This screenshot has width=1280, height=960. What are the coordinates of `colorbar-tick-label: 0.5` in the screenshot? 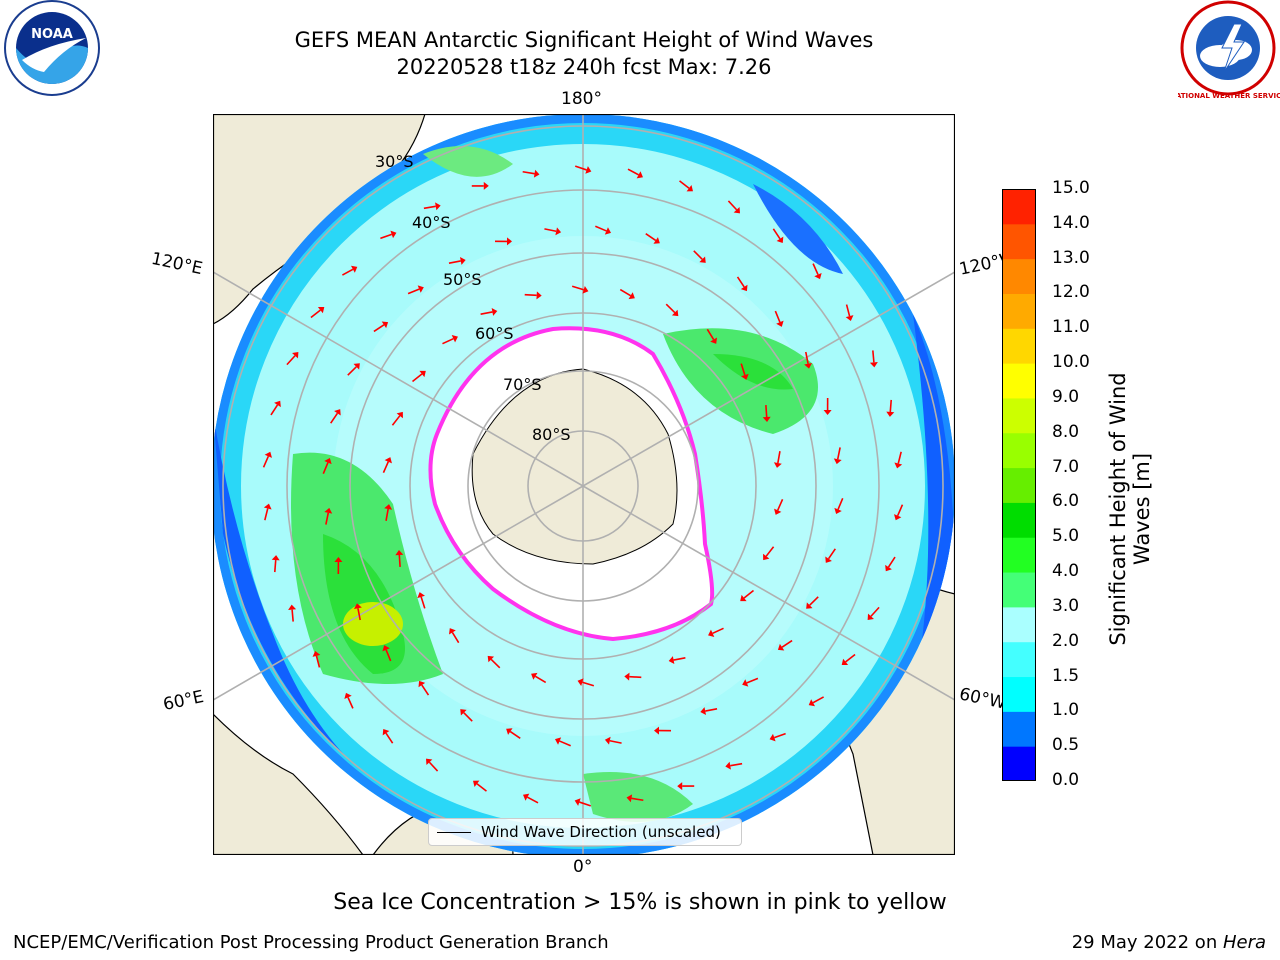 It's located at (1066, 745).